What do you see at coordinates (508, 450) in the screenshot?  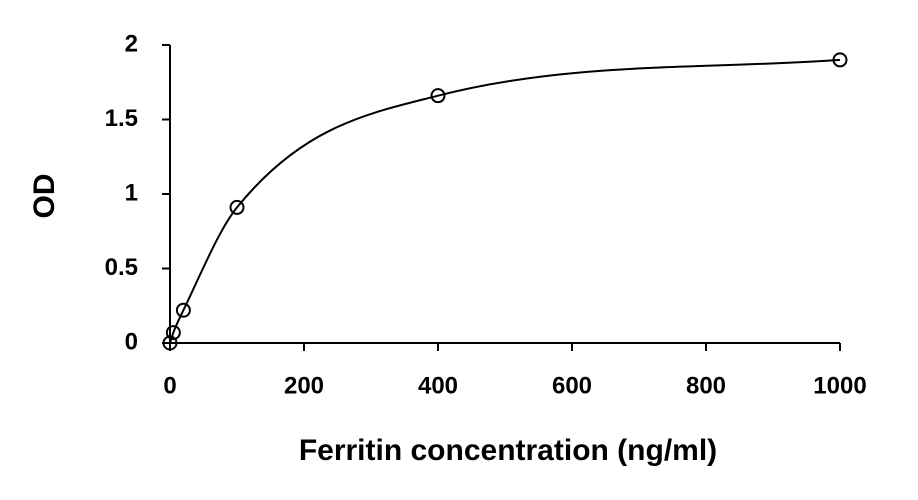 I see `x-axis-title: Ferritin concentration (ng/ml)` at bounding box center [508, 450].